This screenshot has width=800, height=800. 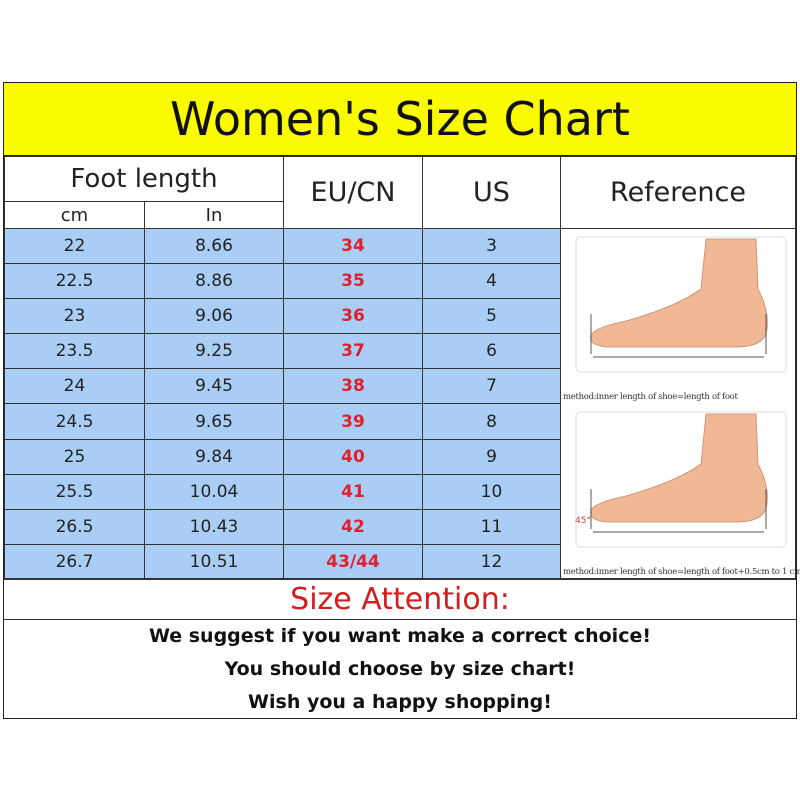 I want to click on chart-title: Women's Size Chart, so click(x=400, y=119).